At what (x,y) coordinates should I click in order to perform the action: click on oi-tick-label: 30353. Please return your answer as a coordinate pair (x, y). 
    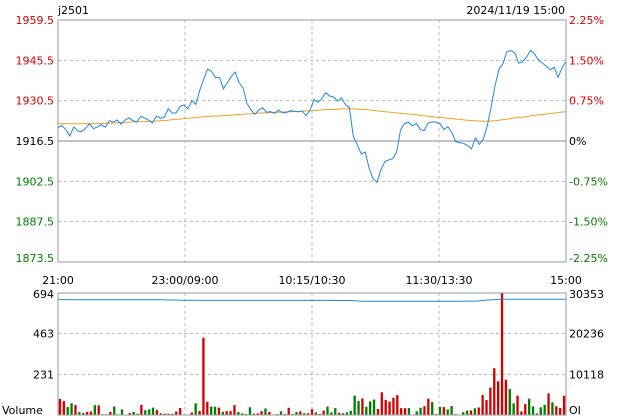
    Looking at the image, I should click on (586, 294).